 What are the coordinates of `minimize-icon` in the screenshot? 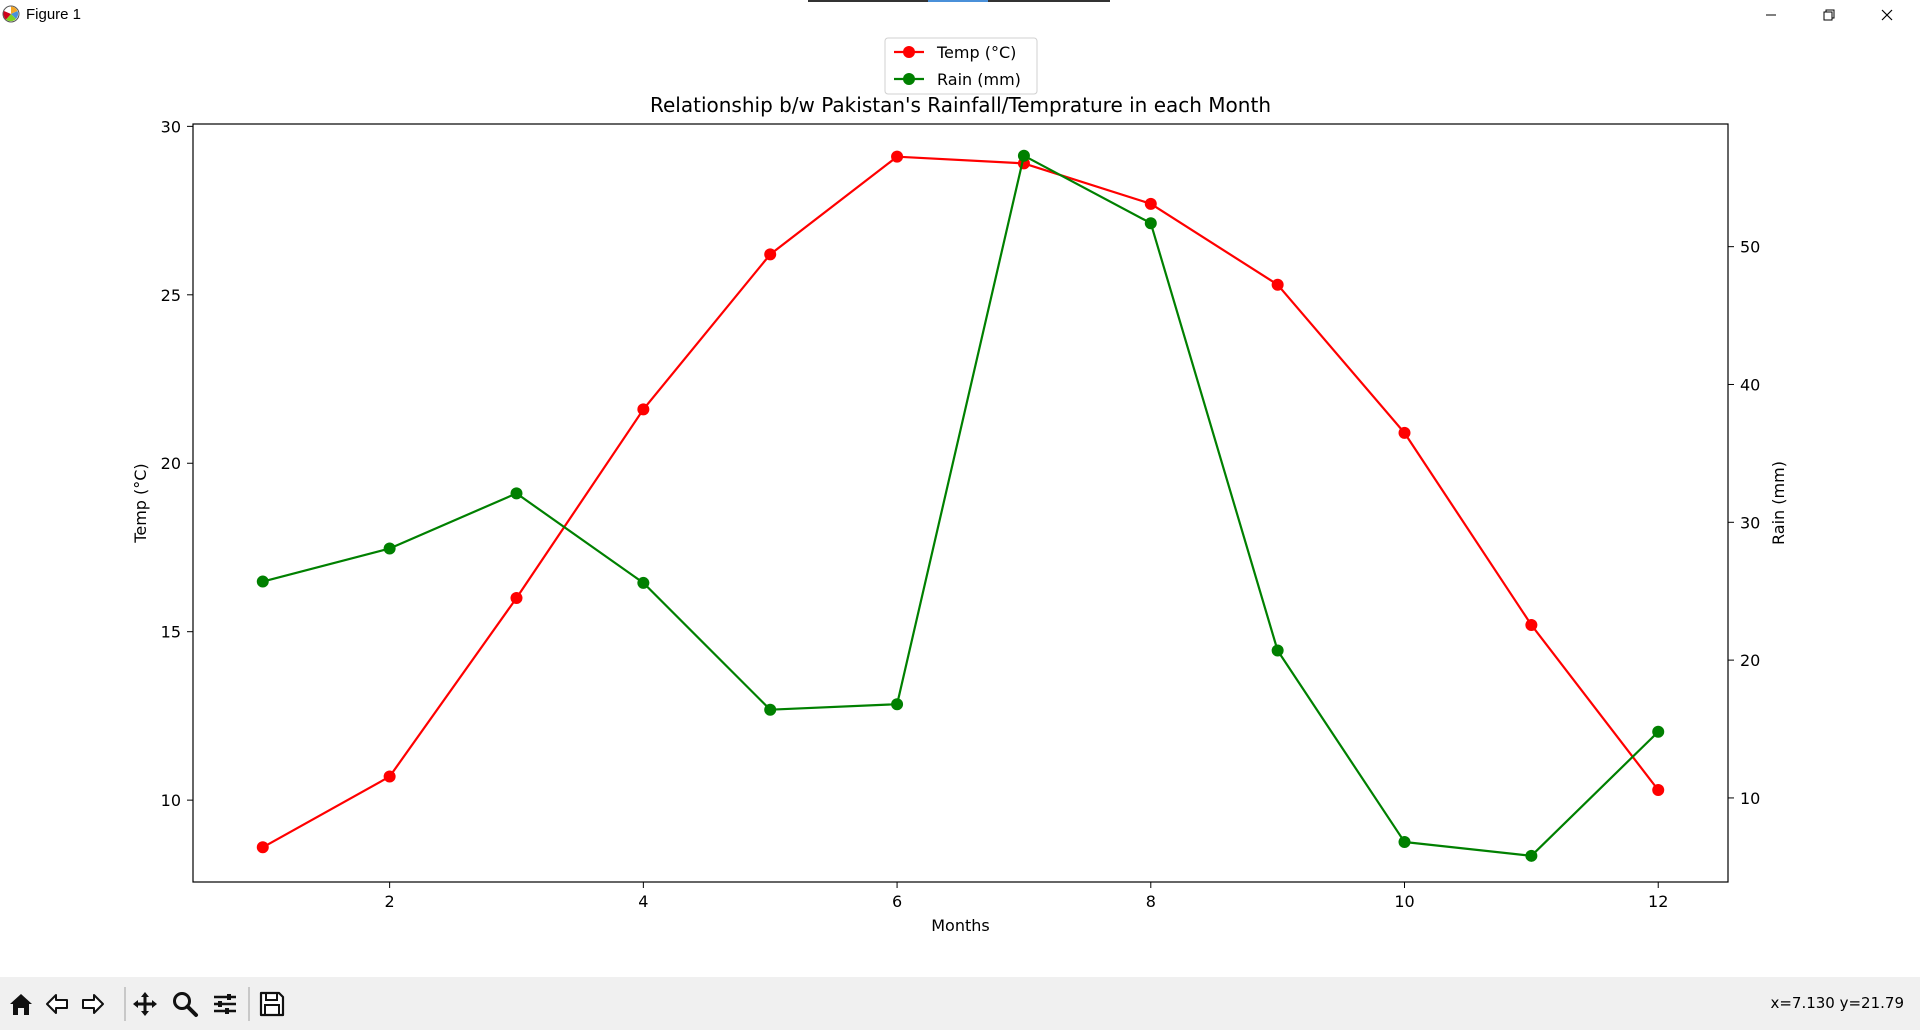 It's located at (1771, 15).